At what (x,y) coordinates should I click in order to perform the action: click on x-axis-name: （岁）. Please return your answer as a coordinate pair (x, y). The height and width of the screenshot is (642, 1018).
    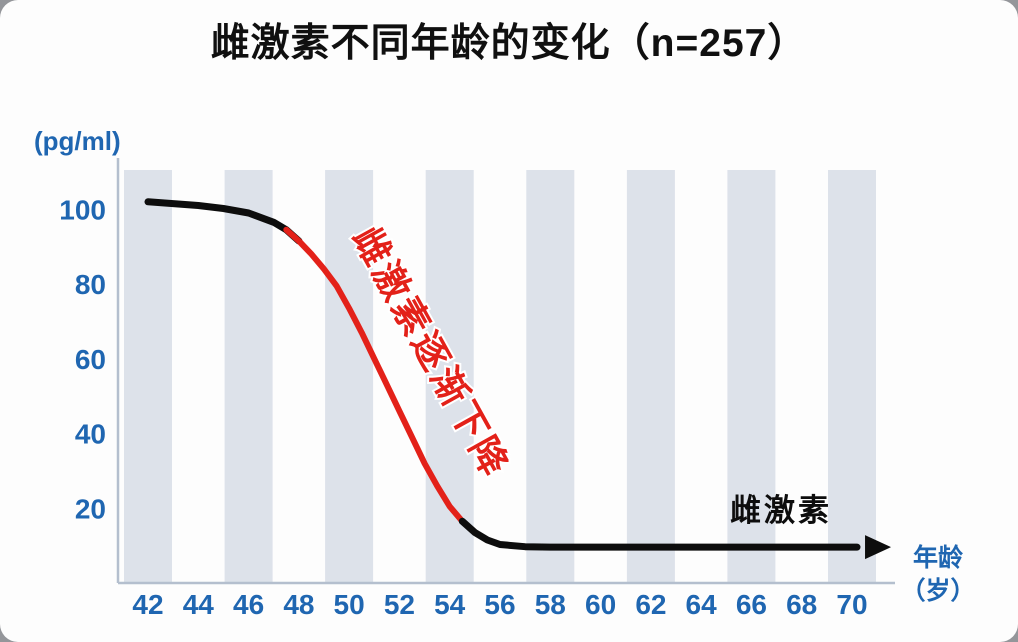
    Looking at the image, I should click on (937, 590).